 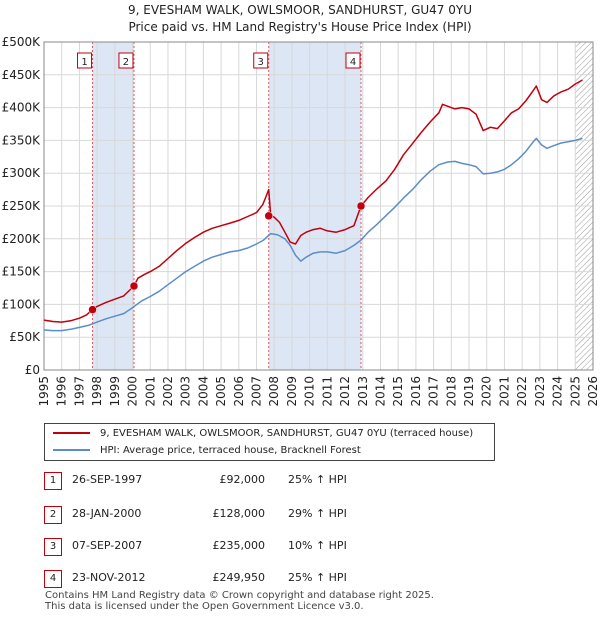 What do you see at coordinates (317, 513) in the screenshot?
I see `sale-hpi-diff: 29% ↑ HPI` at bounding box center [317, 513].